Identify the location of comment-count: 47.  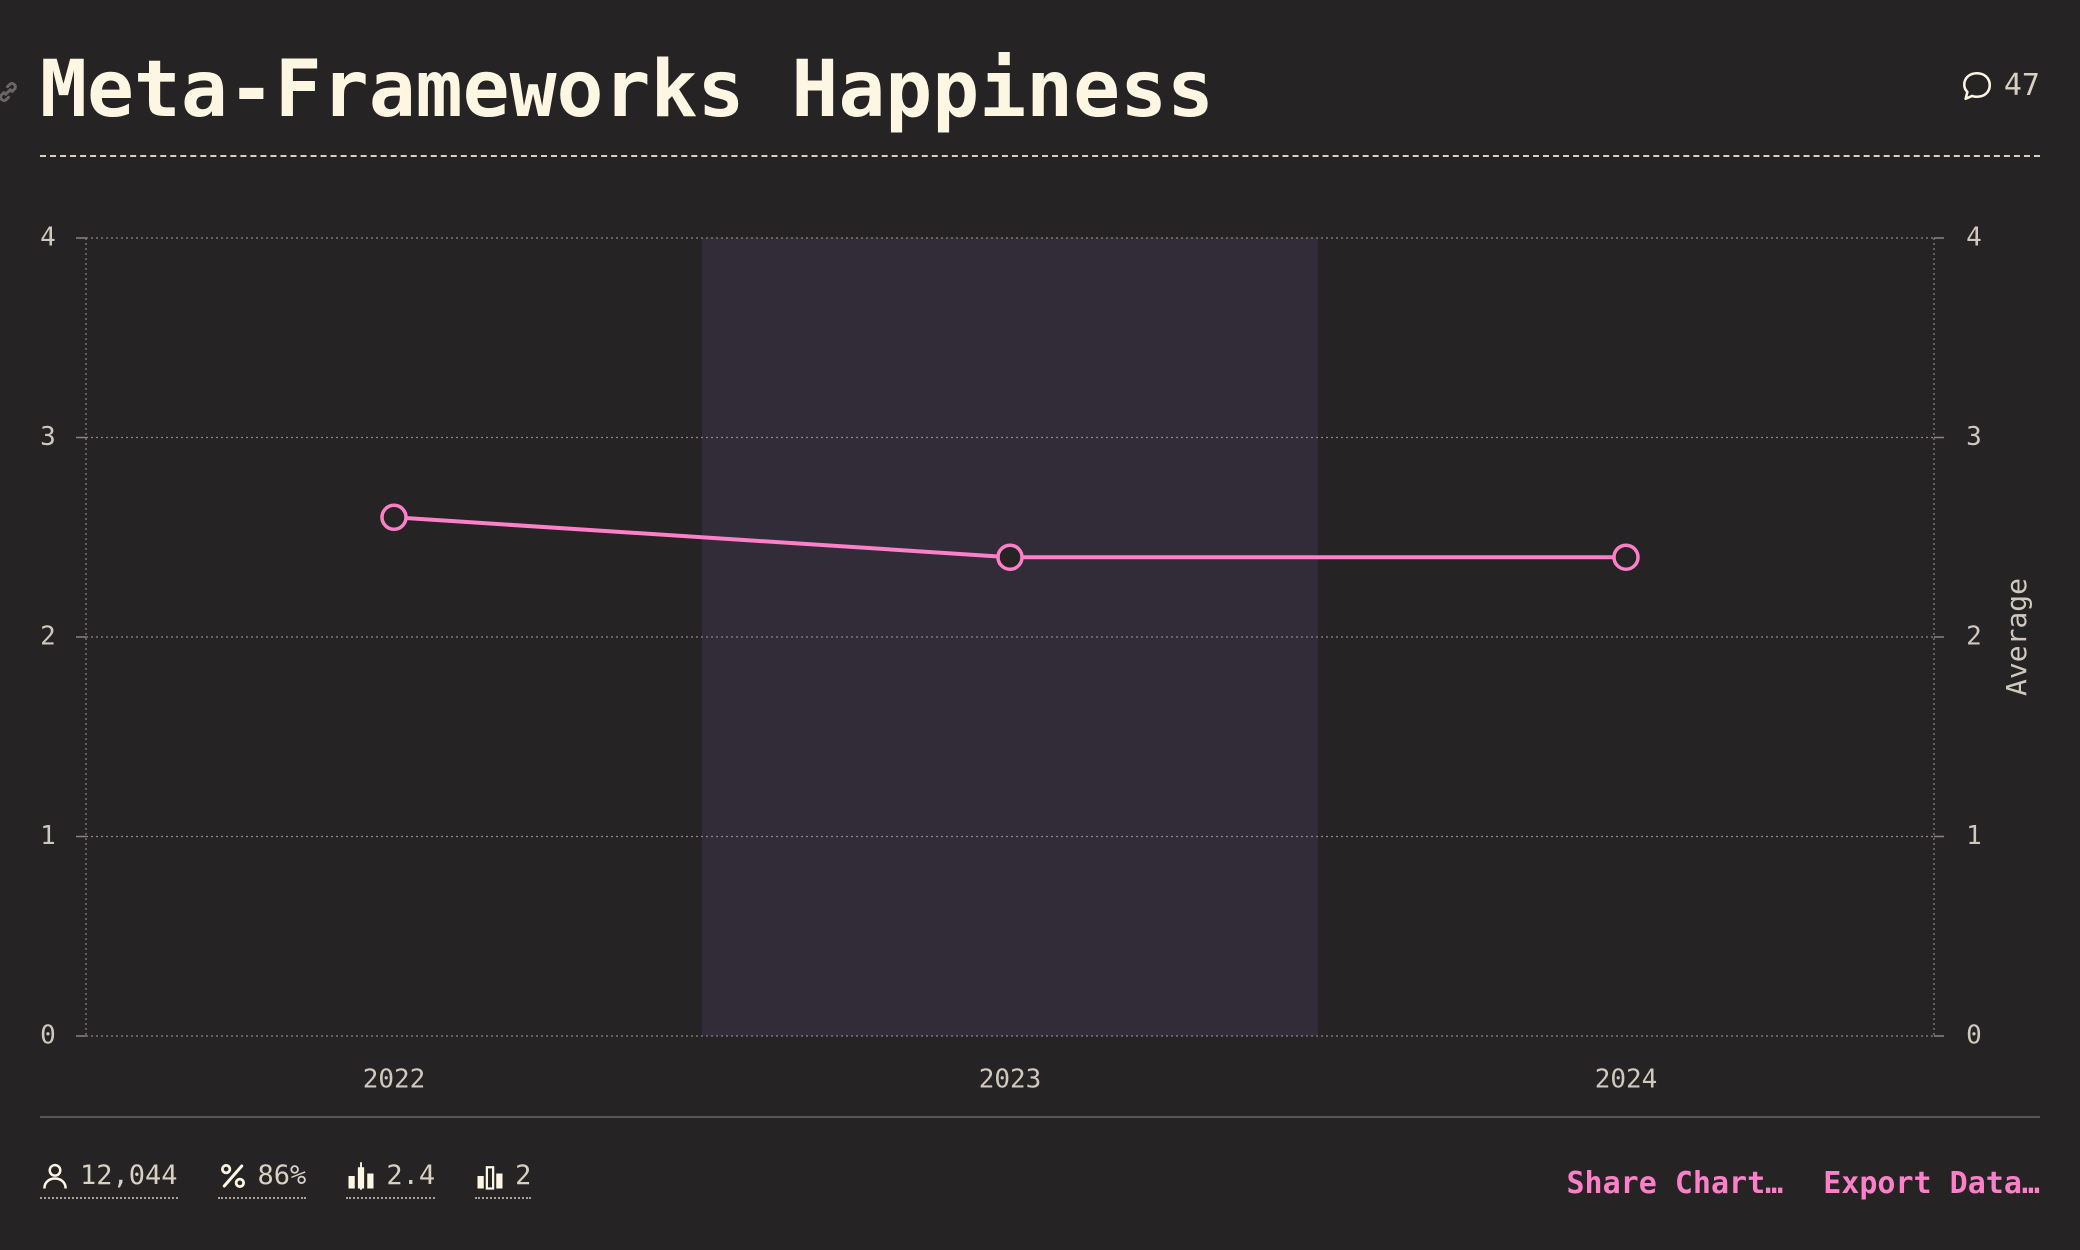
(2021, 85).